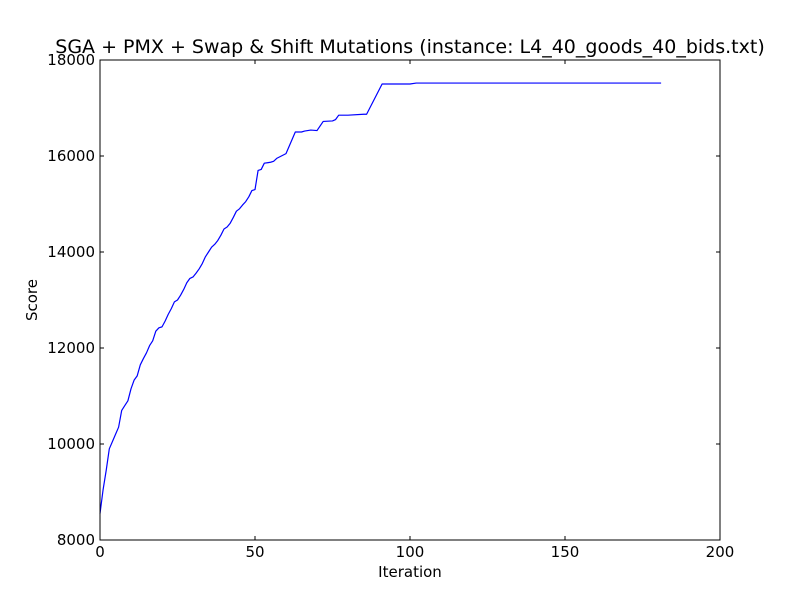  Describe the element at coordinates (410, 552) in the screenshot. I see `x-tick-label: 100` at that location.